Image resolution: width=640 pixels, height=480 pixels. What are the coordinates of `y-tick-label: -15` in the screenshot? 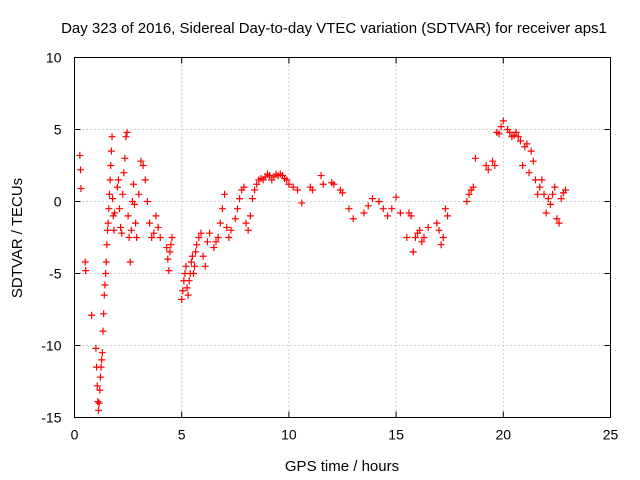 It's located at (51, 418).